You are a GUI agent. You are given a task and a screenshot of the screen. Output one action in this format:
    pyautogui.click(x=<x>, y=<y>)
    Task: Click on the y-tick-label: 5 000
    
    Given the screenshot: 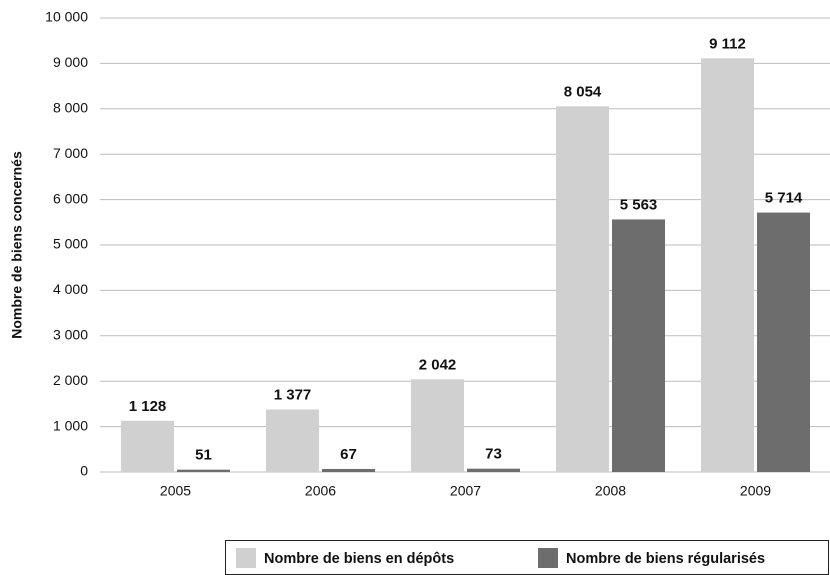 What is the action you would take?
    pyautogui.click(x=70, y=244)
    